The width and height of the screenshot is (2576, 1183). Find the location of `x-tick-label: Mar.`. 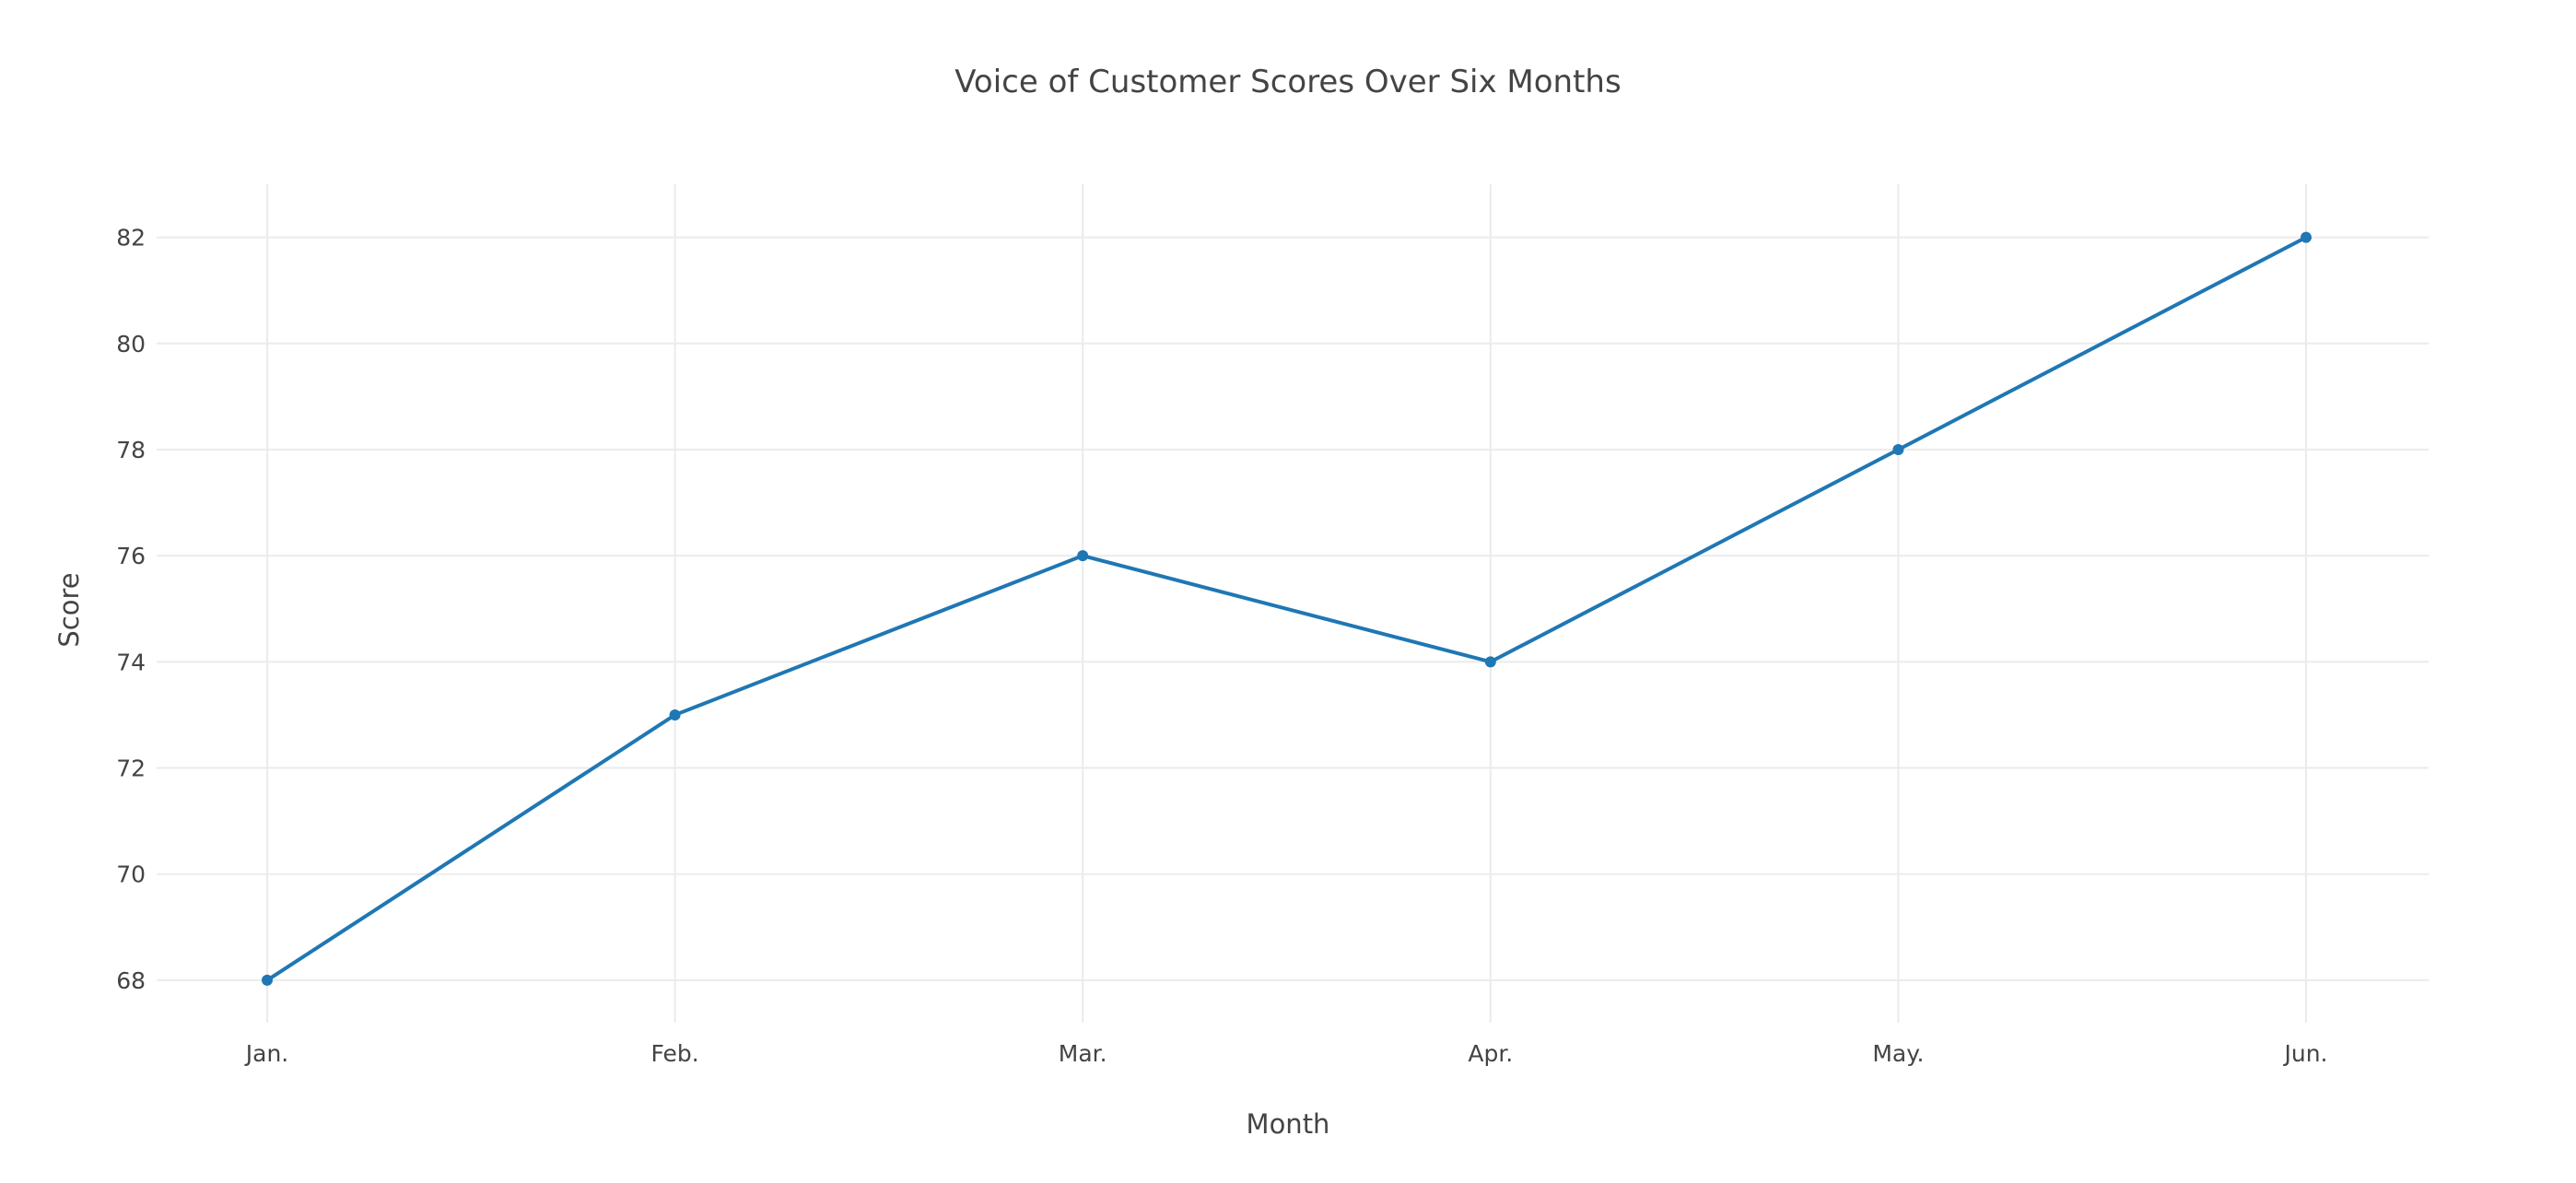

x-tick-label: Mar. is located at coordinates (1083, 1054).